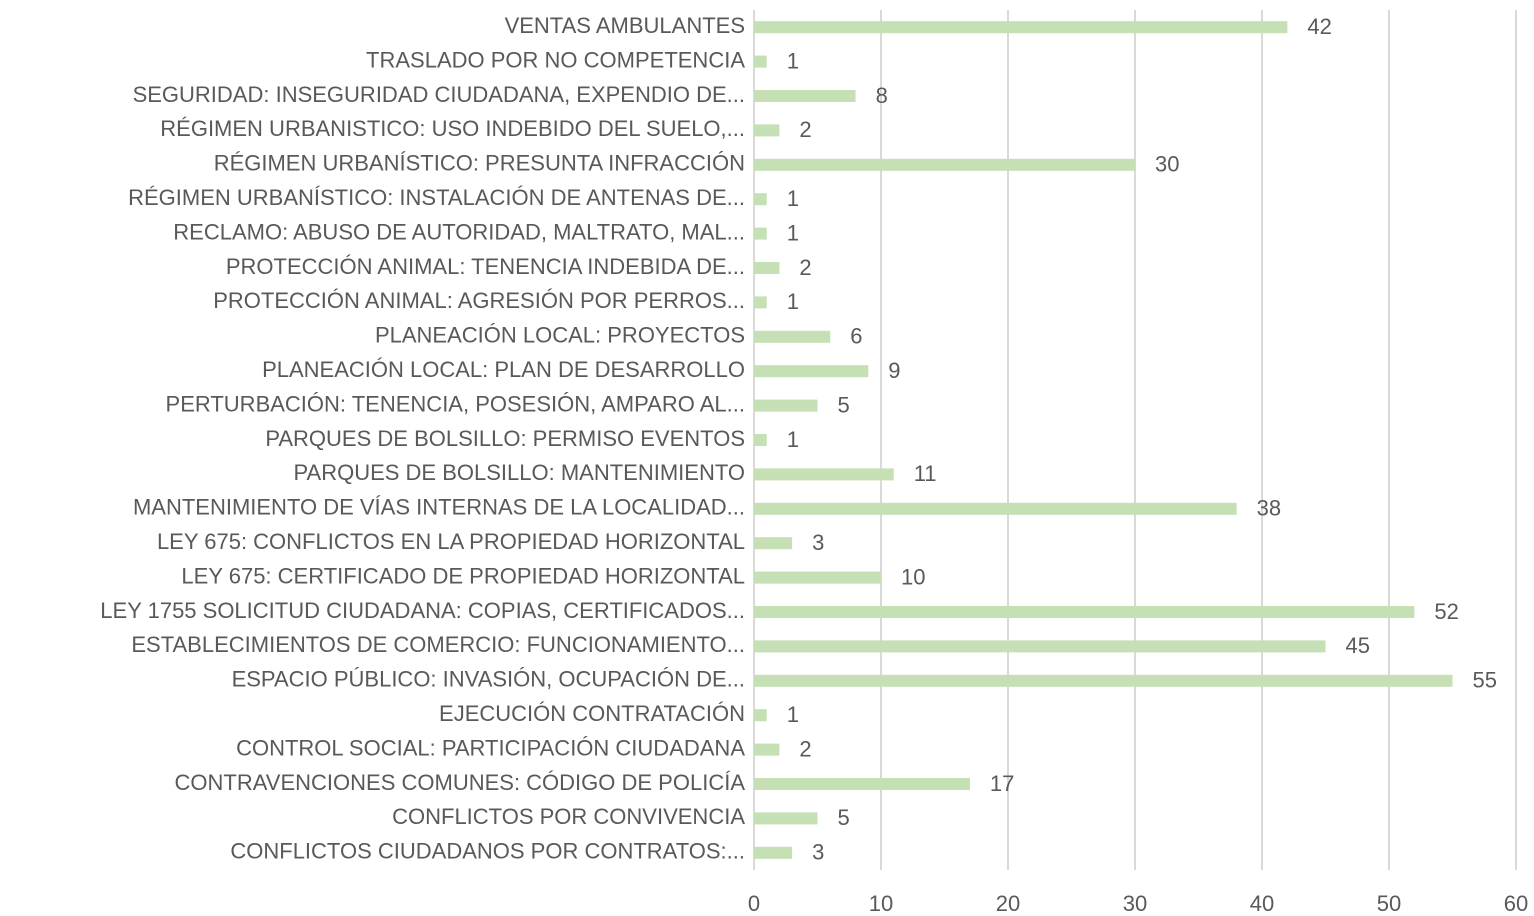 This screenshot has width=1534, height=916. Describe the element at coordinates (1167, 164) in the screenshot. I see `value-label: 30` at that location.